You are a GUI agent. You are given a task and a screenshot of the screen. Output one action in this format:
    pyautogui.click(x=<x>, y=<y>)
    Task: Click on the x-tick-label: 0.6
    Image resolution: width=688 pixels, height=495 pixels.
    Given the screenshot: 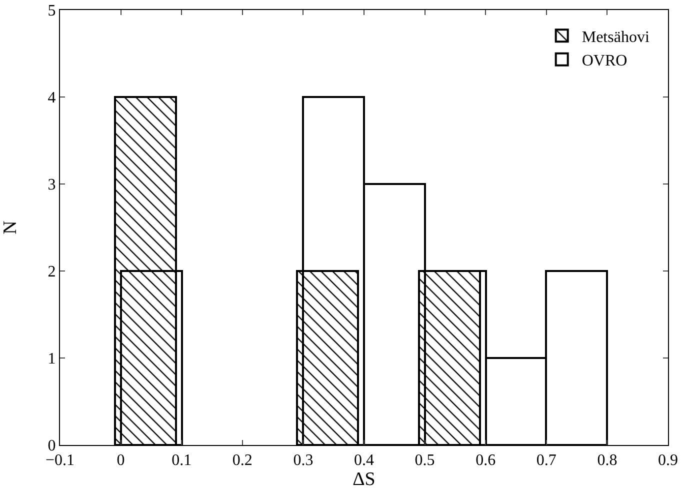 What is the action you would take?
    pyautogui.click(x=486, y=461)
    